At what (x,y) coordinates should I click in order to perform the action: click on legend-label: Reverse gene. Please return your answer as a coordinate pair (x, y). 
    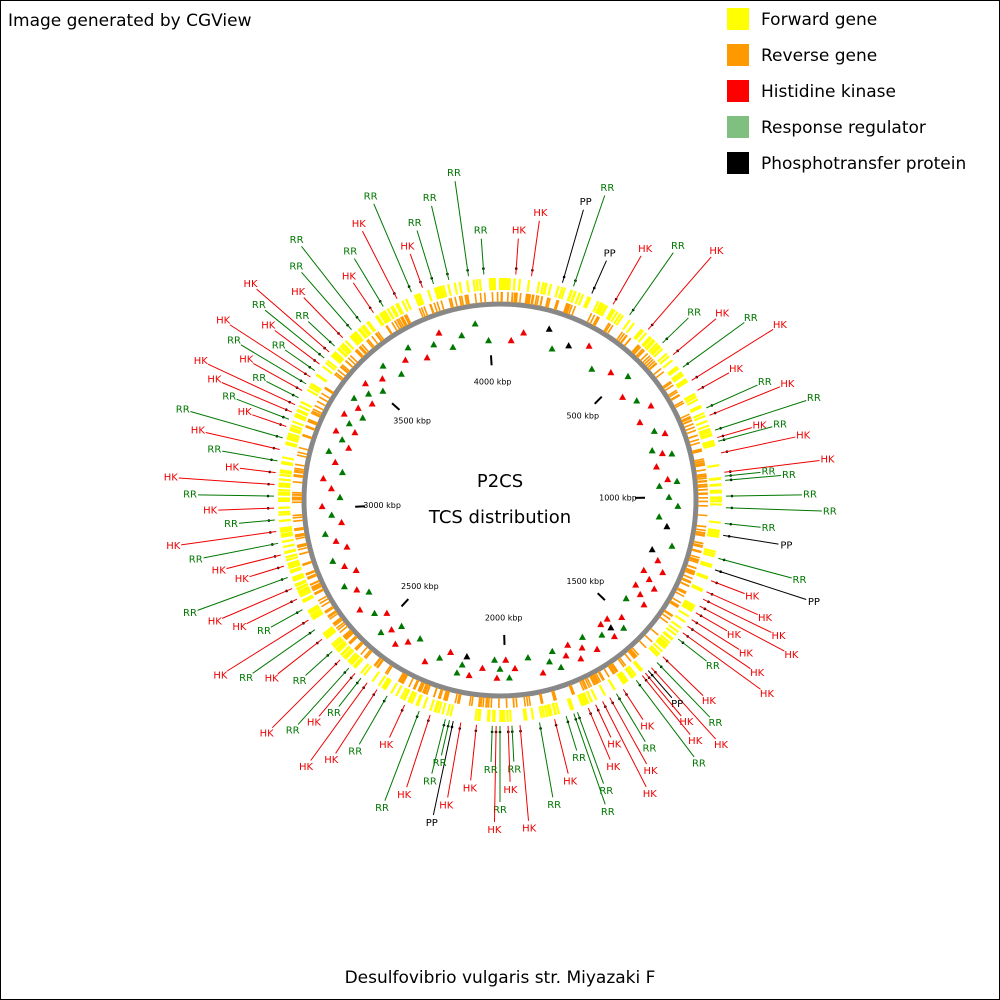
    Looking at the image, I should click on (819, 56).